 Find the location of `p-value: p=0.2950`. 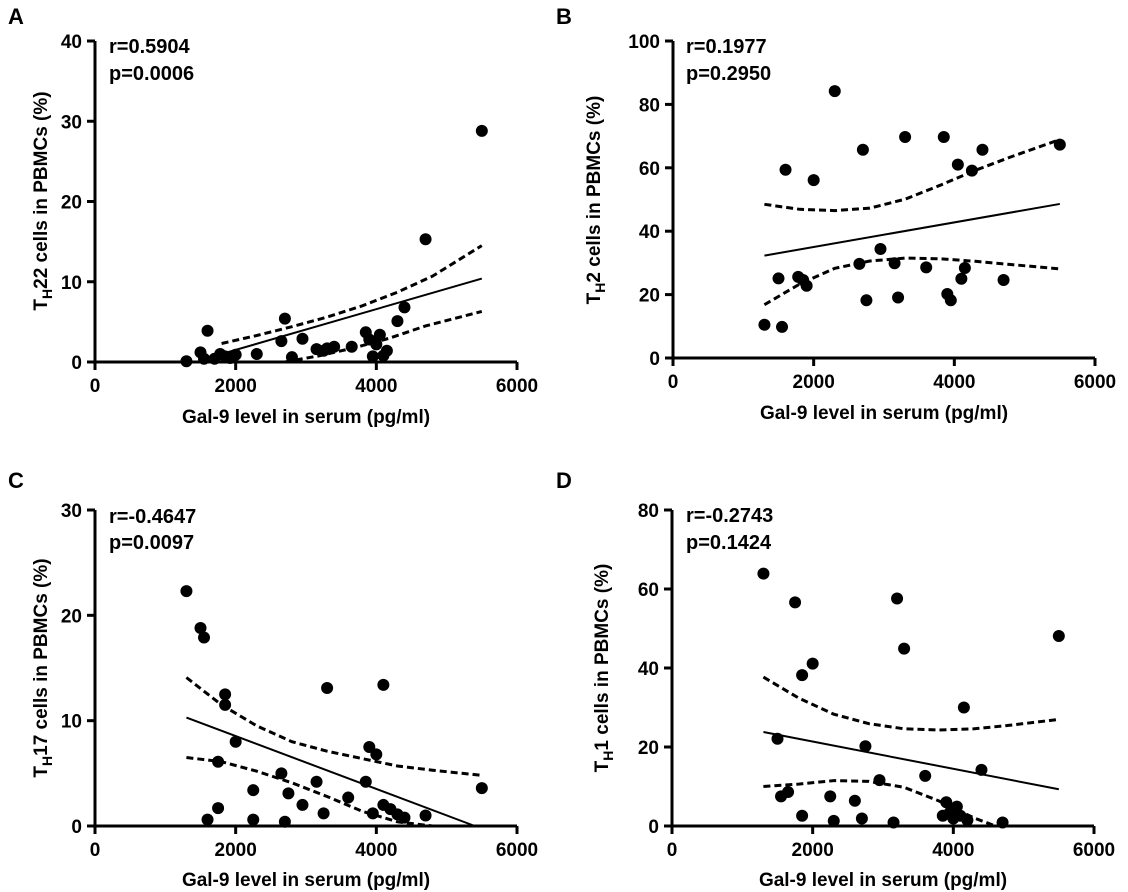

p-value: p=0.2950 is located at coordinates (728, 74).